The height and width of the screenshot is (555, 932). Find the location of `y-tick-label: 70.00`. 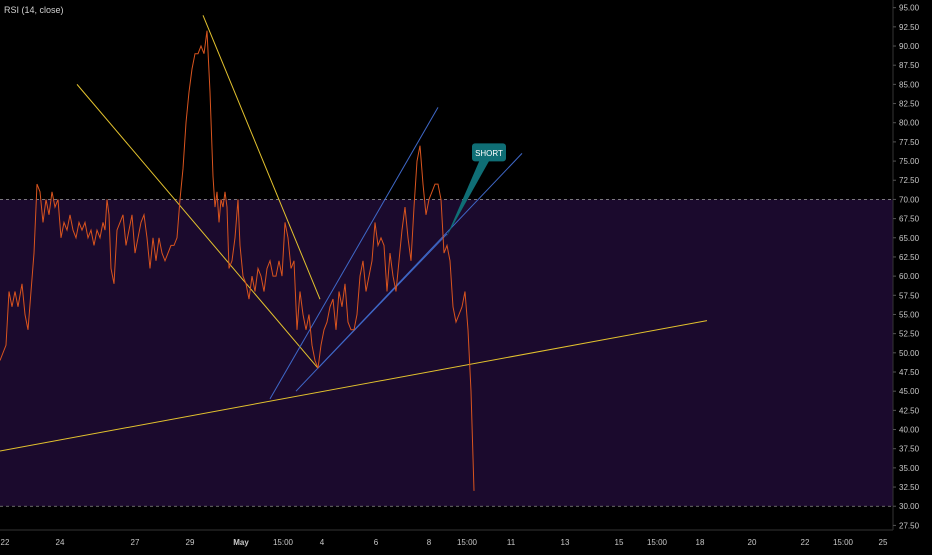

y-tick-label: 70.00 is located at coordinates (909, 199).